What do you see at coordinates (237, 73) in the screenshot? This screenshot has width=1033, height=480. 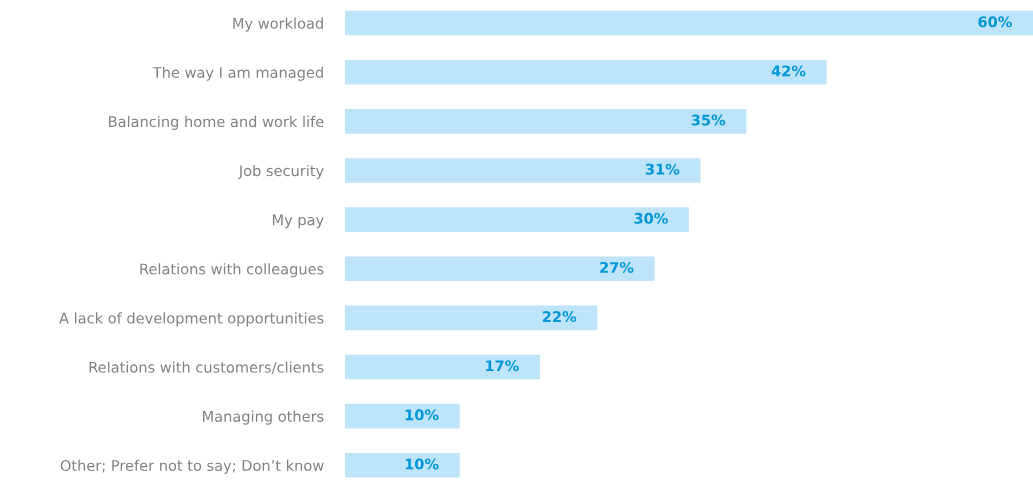 I see `y-tick-label: The way I am managed` at bounding box center [237, 73].